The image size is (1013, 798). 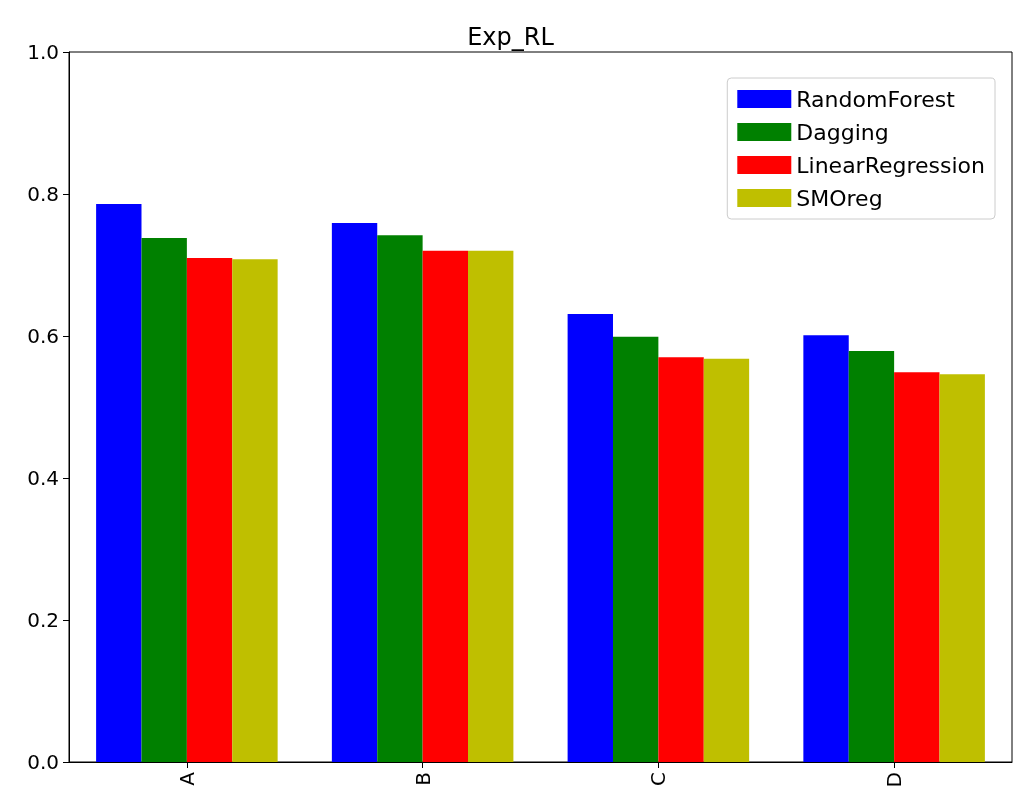 I want to click on legend-label: Dagging, so click(x=842, y=132).